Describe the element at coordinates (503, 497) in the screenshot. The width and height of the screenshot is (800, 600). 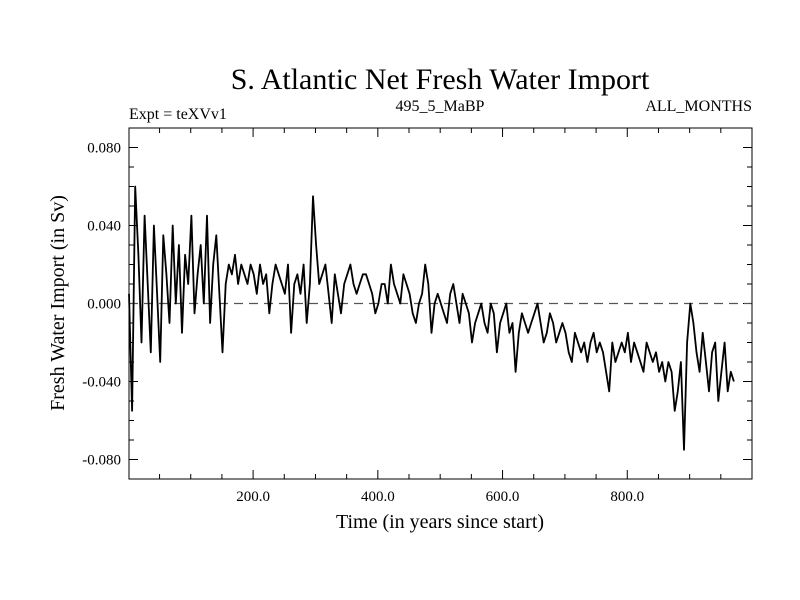
I see `x-tick-label: 600.0` at that location.